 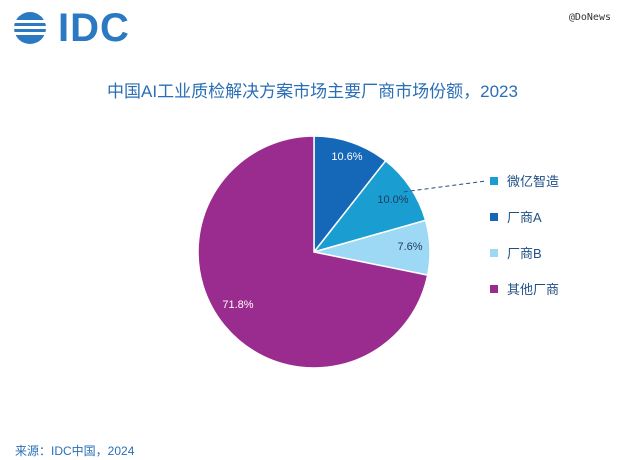 I want to click on slice-label-2: 10.0%, so click(x=392, y=200).